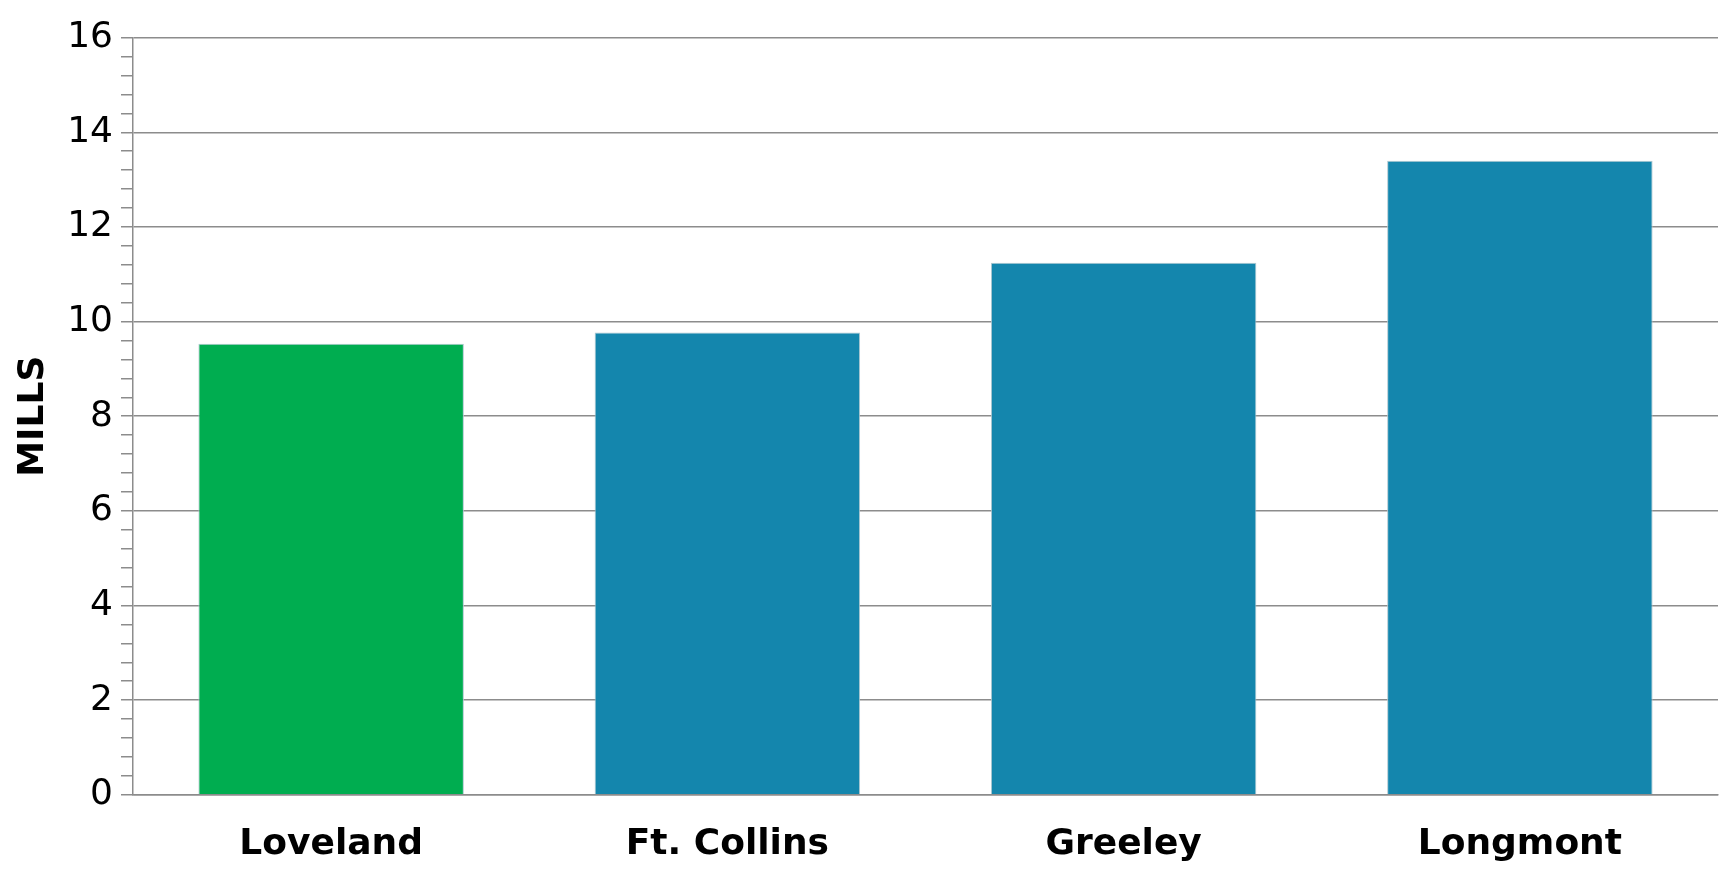 The height and width of the screenshot is (892, 1734). What do you see at coordinates (102, 602) in the screenshot?
I see `y-tick-label: 4` at bounding box center [102, 602].